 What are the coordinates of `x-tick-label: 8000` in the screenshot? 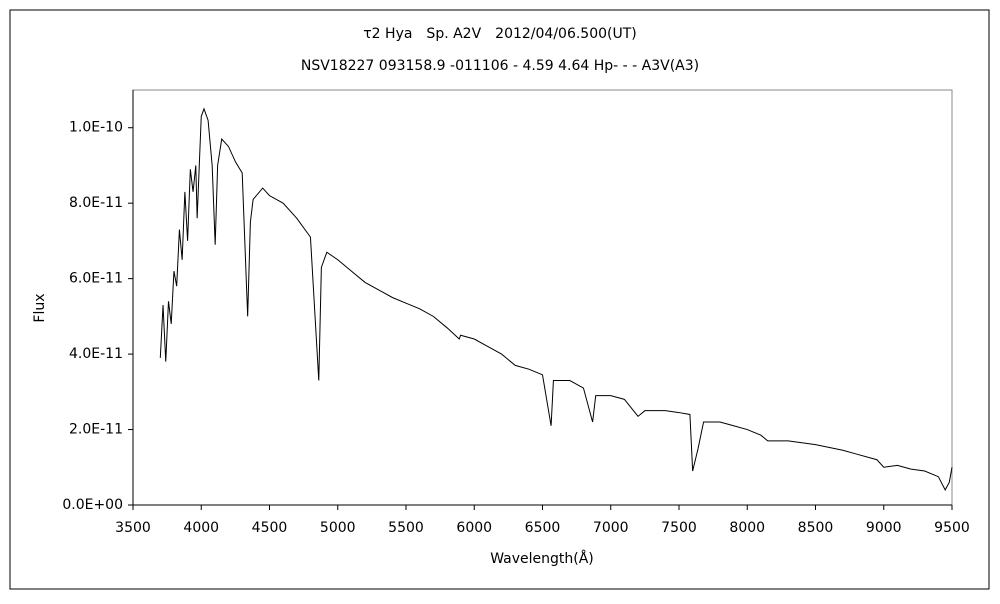 It's located at (747, 528).